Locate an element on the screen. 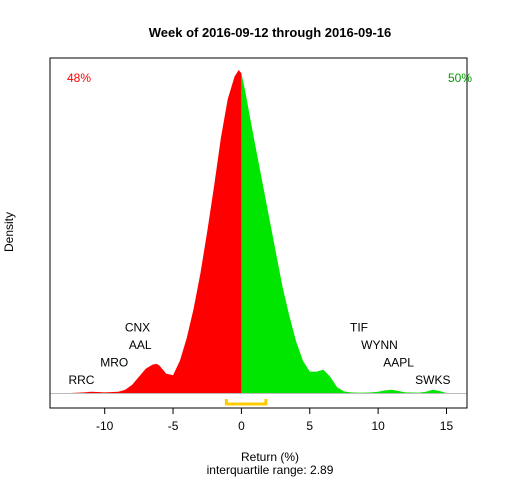 The width and height of the screenshot is (512, 485). ticker-label-cnx: CNX is located at coordinates (137, 328).